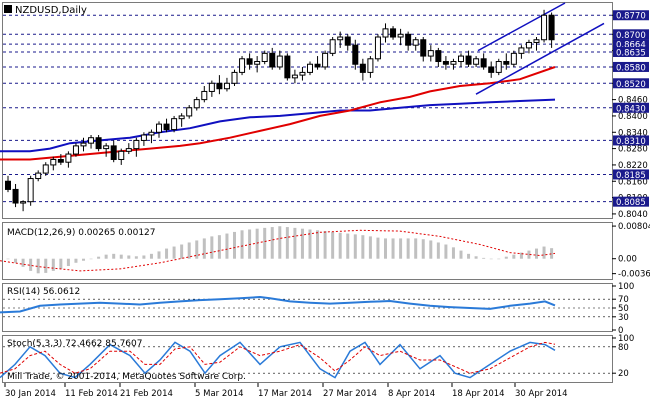  I want to click on level-label-text: 0.8635, so click(631, 53).